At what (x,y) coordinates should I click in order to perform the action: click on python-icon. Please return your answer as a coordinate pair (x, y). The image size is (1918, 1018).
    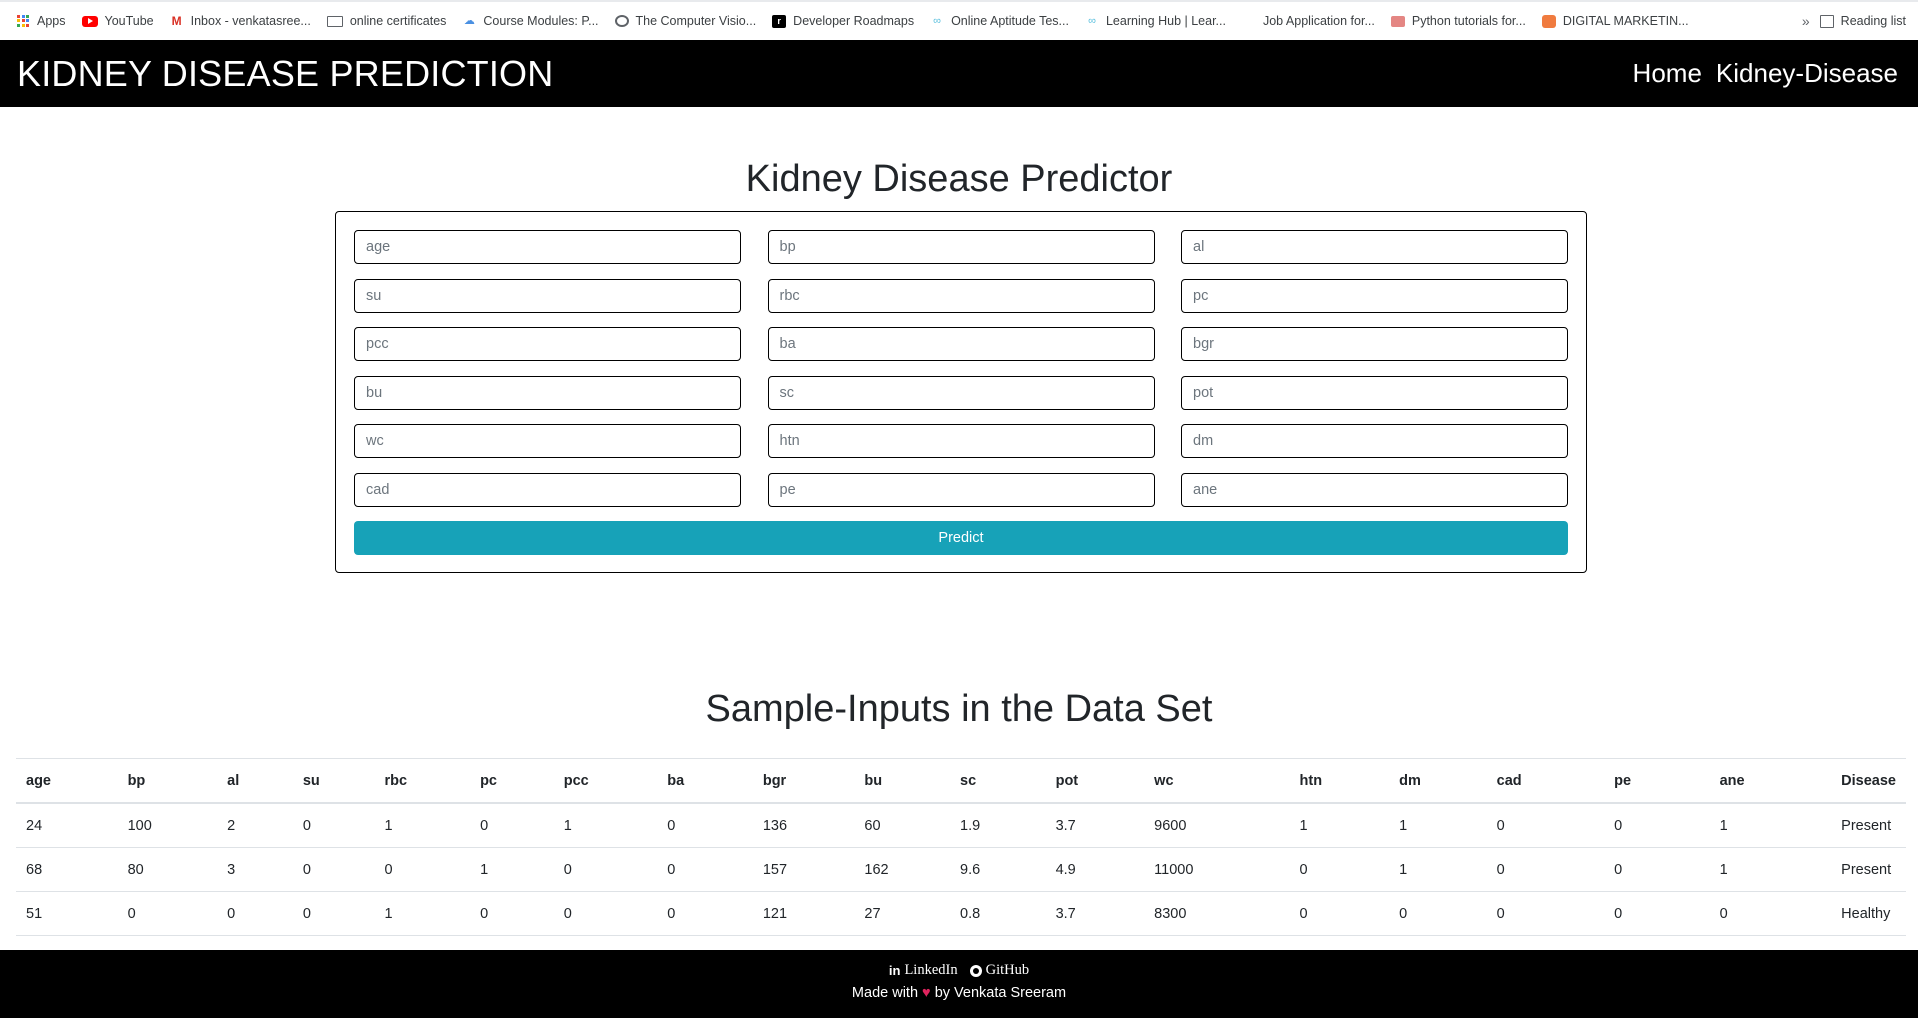
    Looking at the image, I should click on (1397, 21).